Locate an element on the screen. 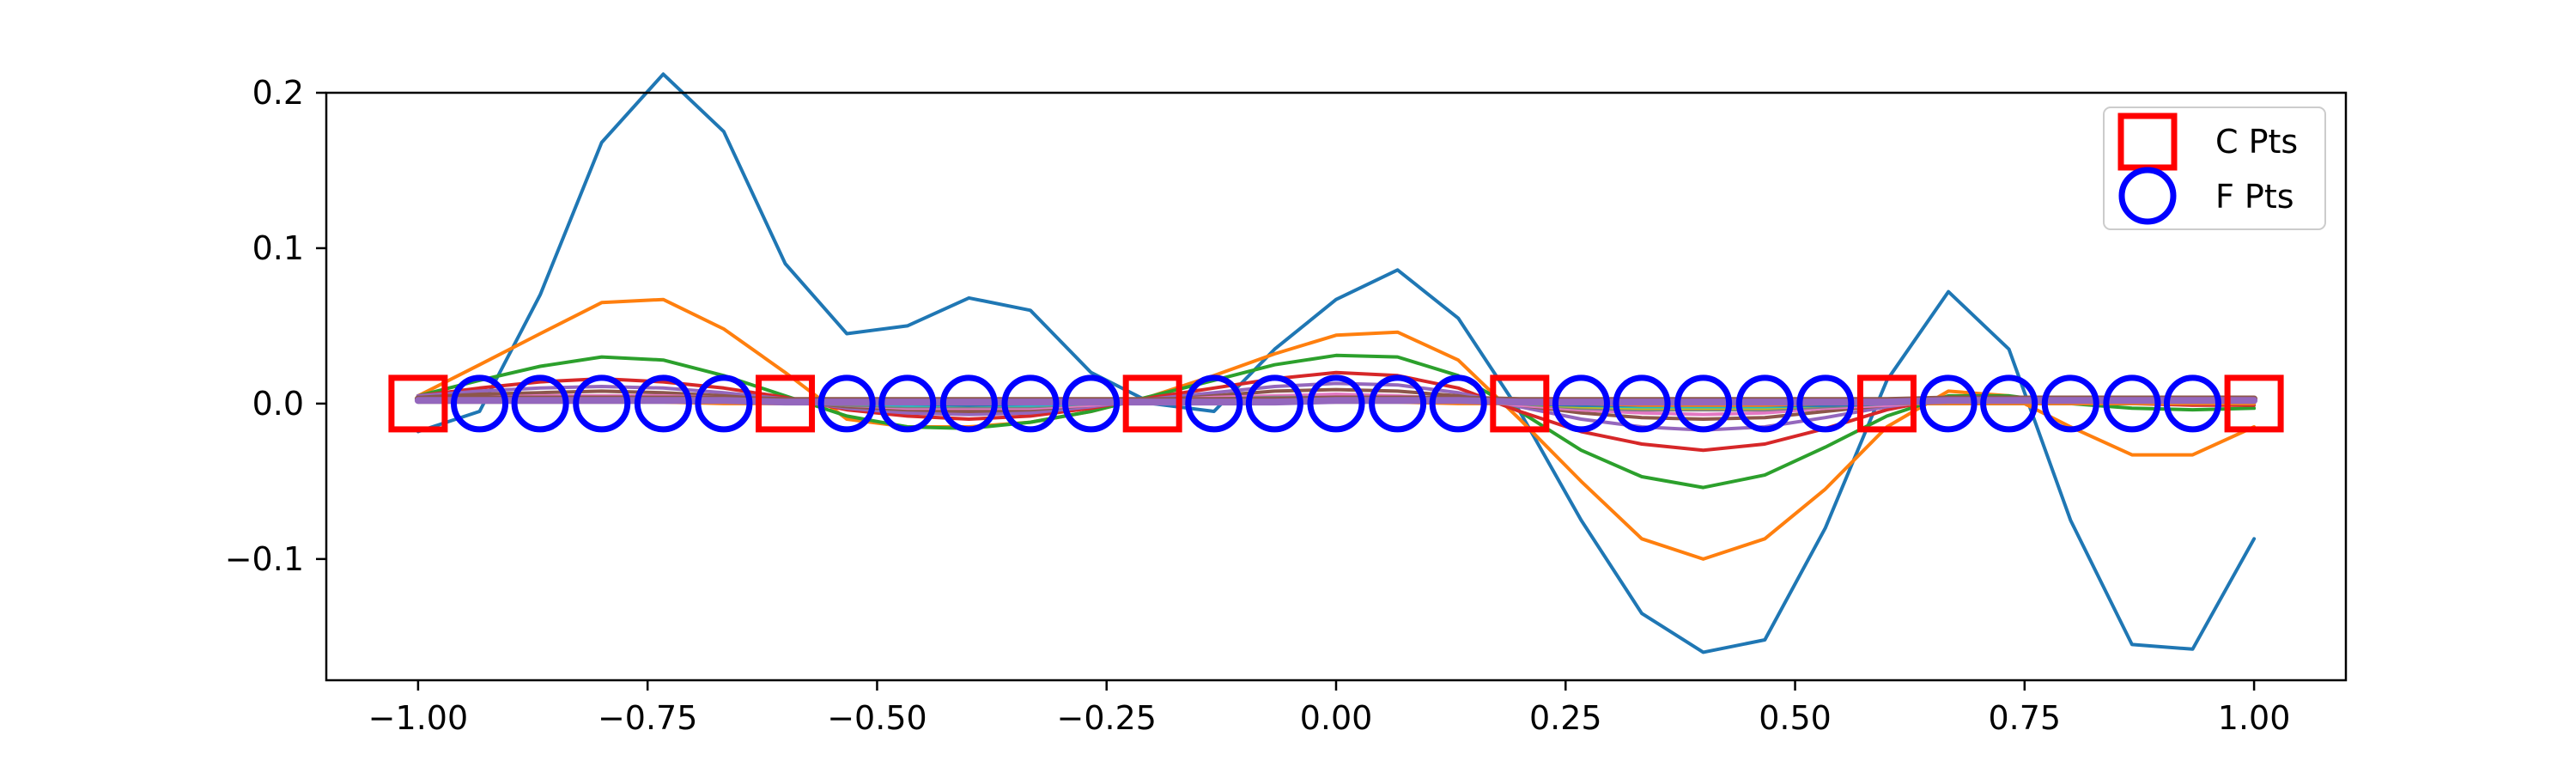 Image resolution: width=2576 pixels, height=773 pixels. x-tick-label: 0.25 is located at coordinates (1565, 718).